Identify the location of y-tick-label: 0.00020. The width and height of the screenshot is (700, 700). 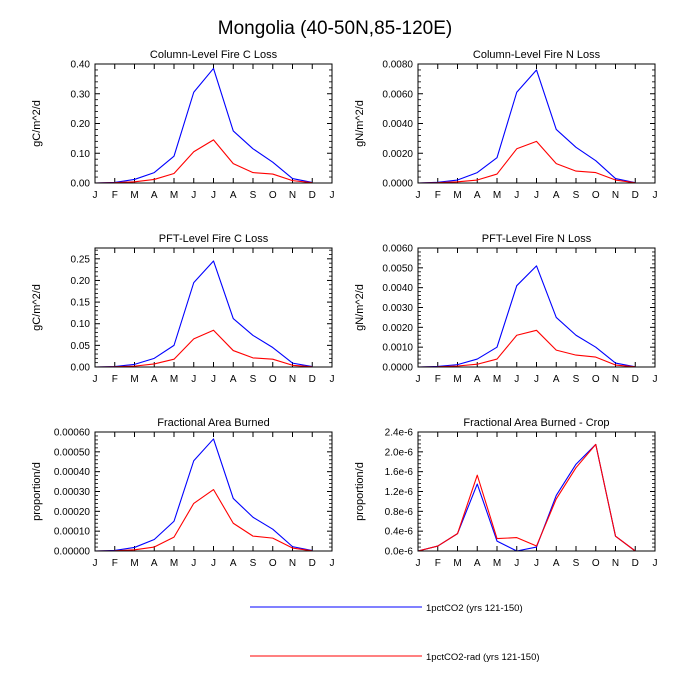
(72, 512).